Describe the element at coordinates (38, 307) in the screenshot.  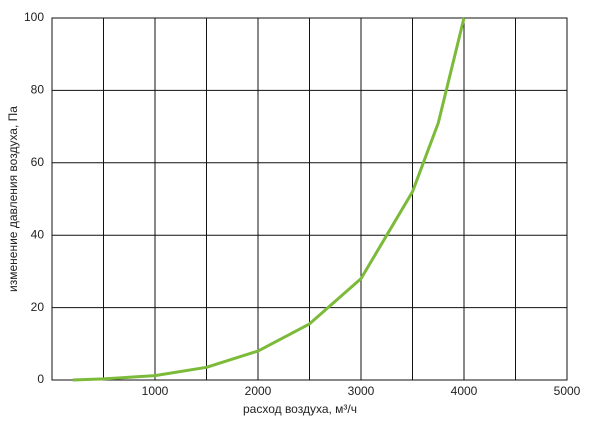
I see `y-tick-label: 20` at that location.